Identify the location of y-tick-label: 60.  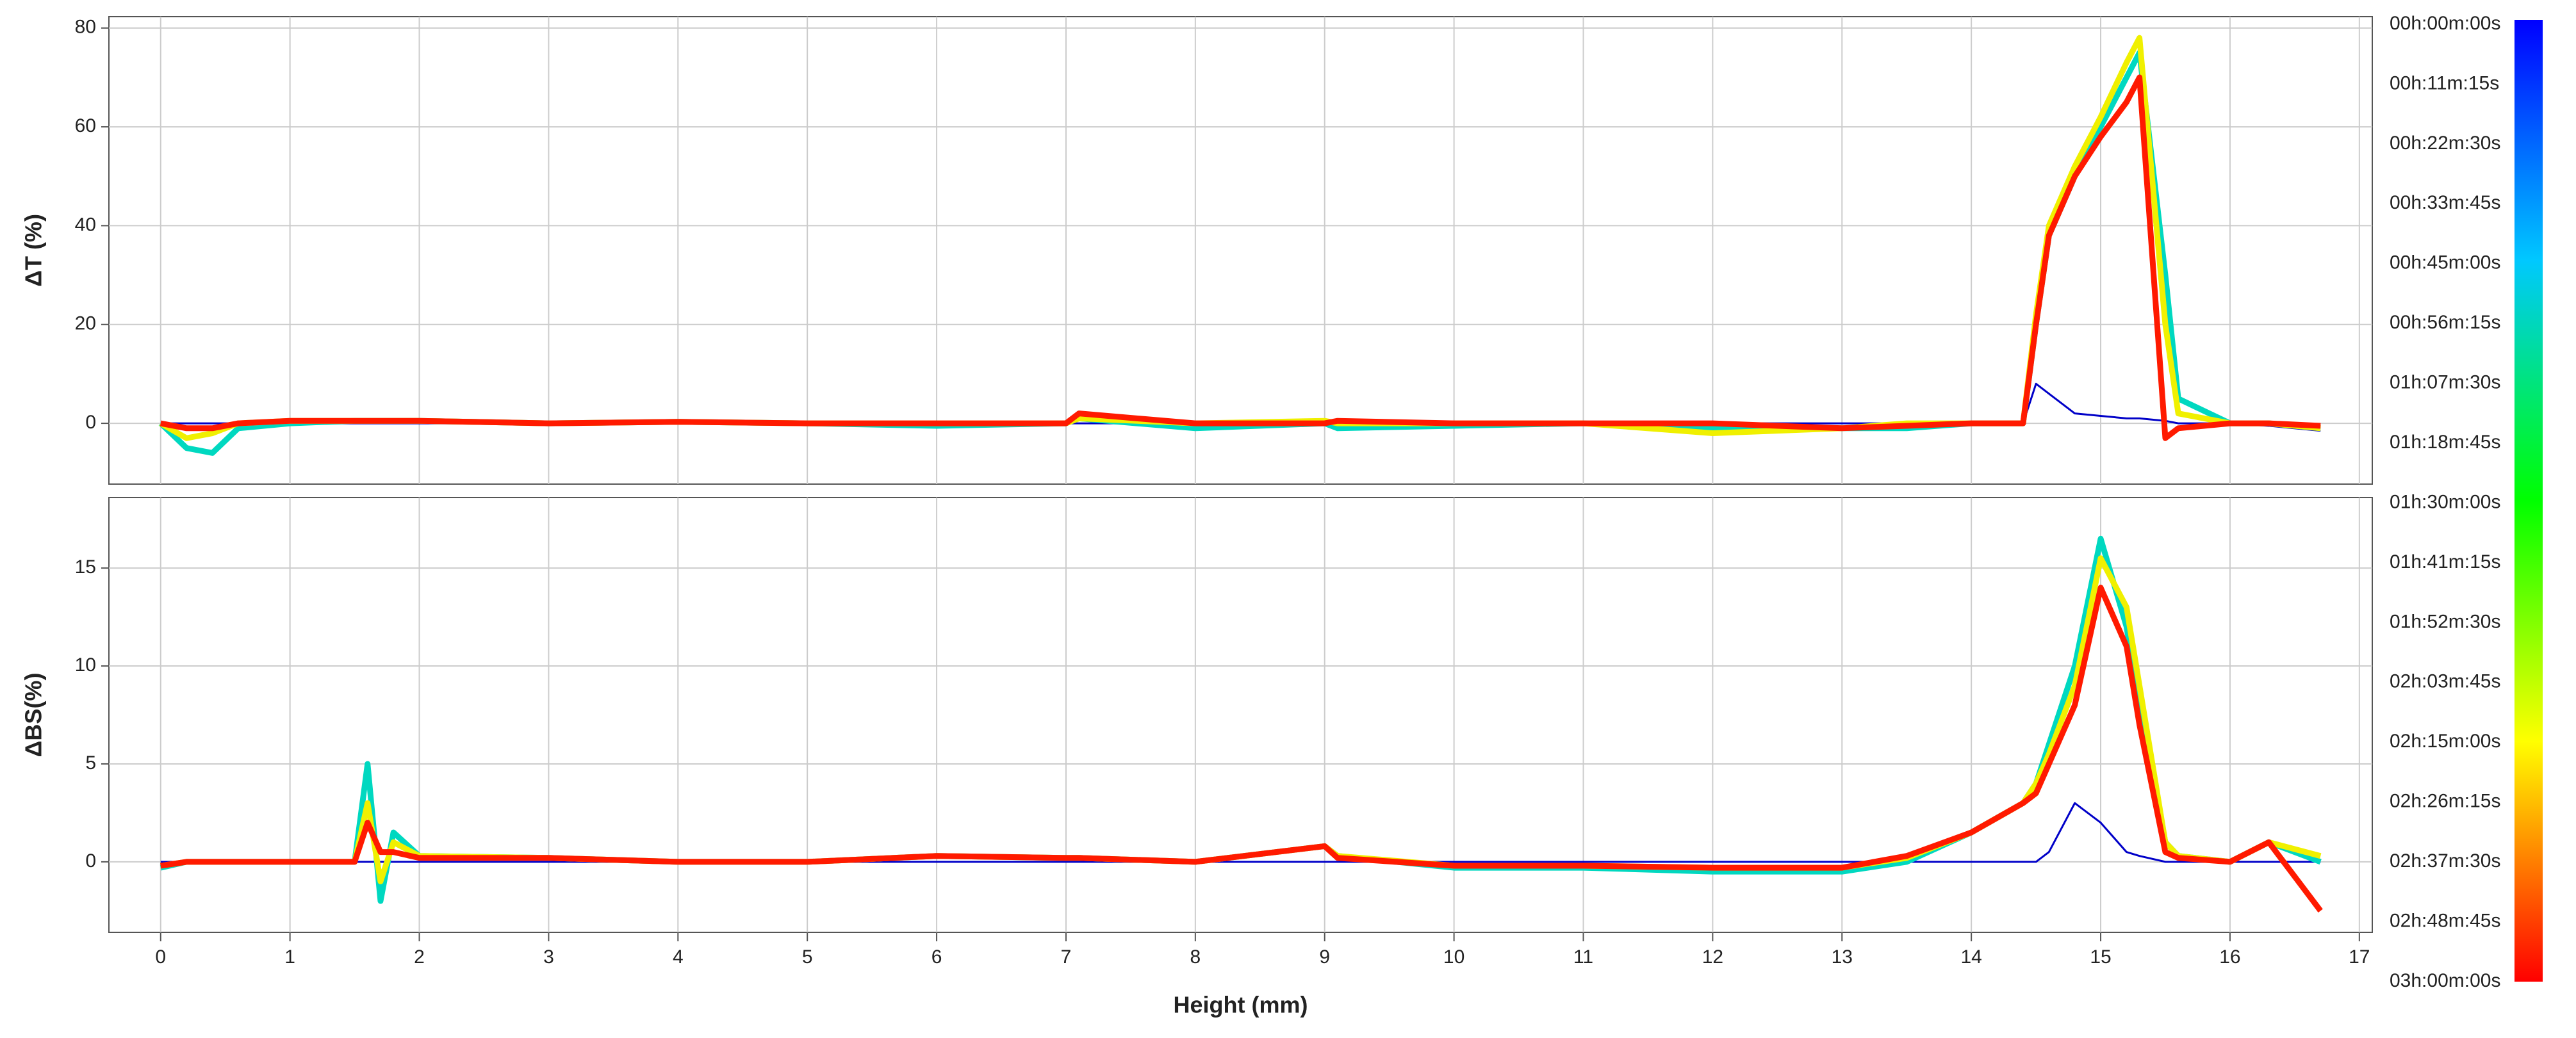
(85, 125).